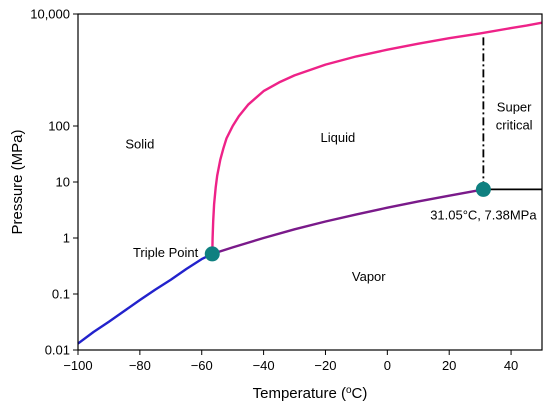 The height and width of the screenshot is (411, 550). Describe the element at coordinates (369, 276) in the screenshot. I see `region-label-vapor: Vapor` at that location.